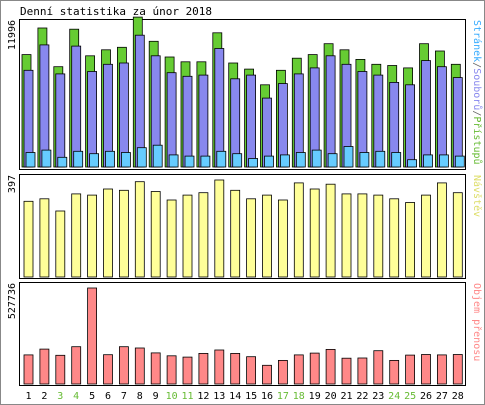 This screenshot has width=485, height=405. What do you see at coordinates (477, 140) in the screenshot?
I see `legend-hits: Přístupů` at bounding box center [477, 140].